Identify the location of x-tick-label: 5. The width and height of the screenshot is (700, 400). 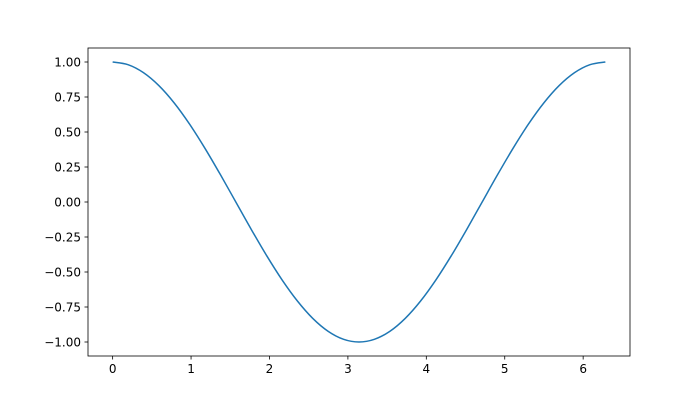
(505, 369).